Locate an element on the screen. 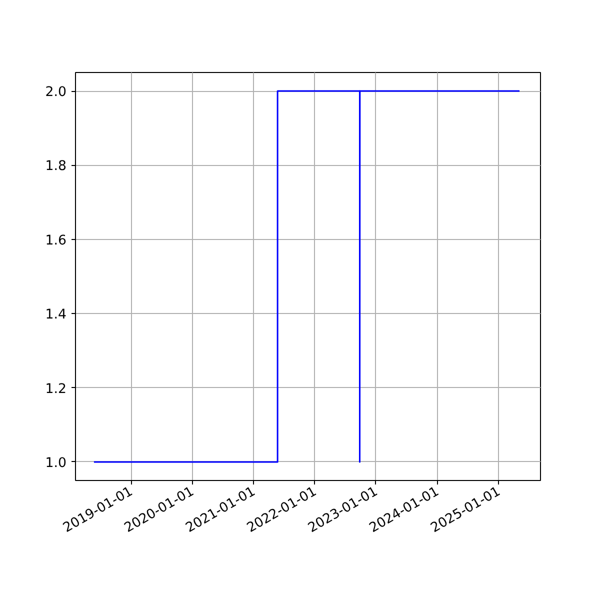 The image size is (600, 600). y-tick-label: 1.4 is located at coordinates (56, 315).